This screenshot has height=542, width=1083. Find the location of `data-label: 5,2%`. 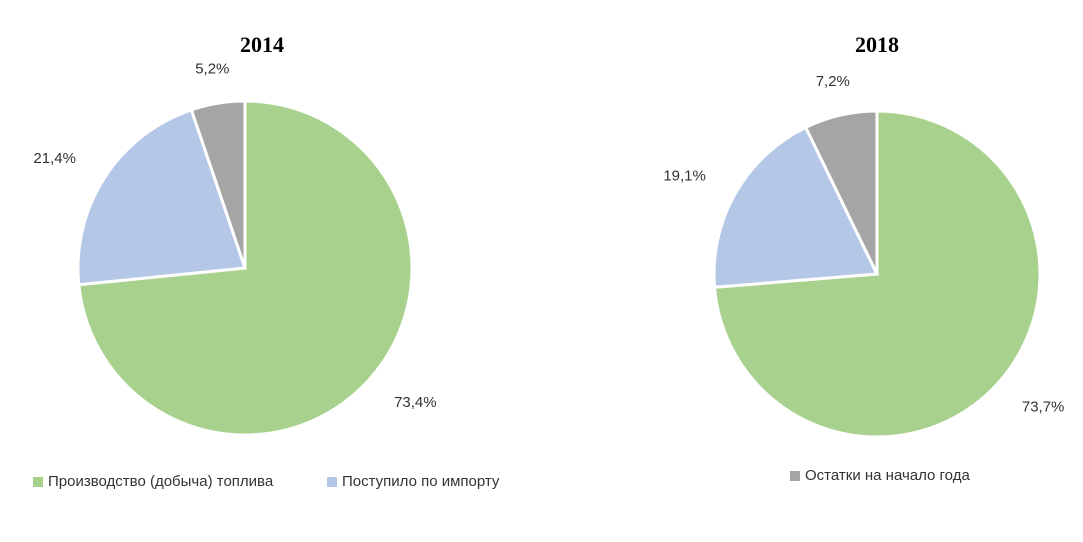

data-label: 5,2% is located at coordinates (212, 69).